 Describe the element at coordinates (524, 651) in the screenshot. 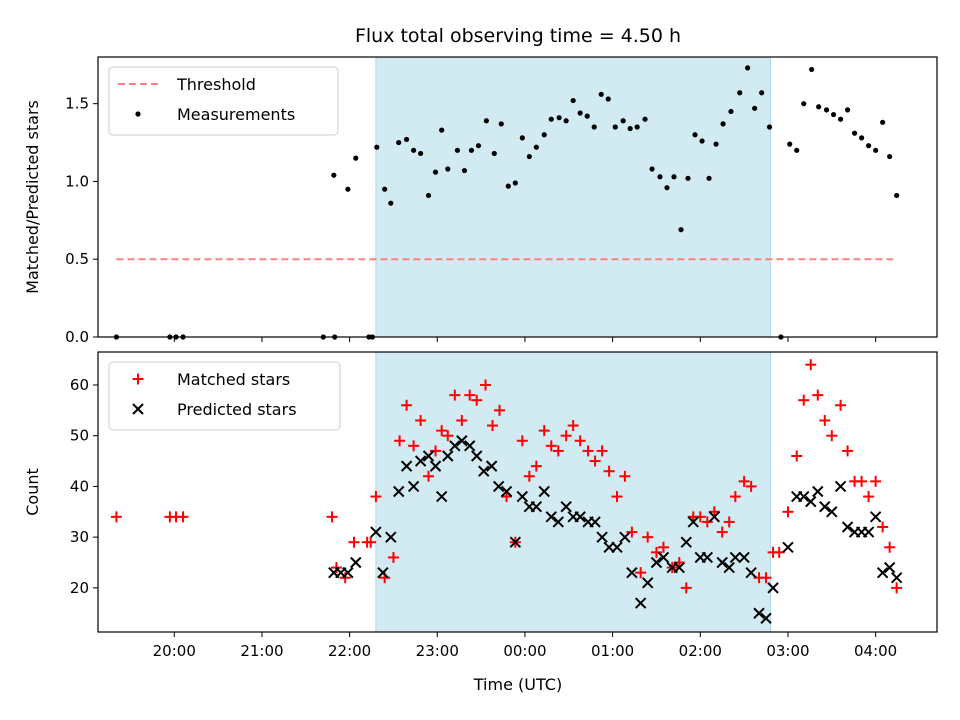

I see `x-tick-label: 00:00` at that location.